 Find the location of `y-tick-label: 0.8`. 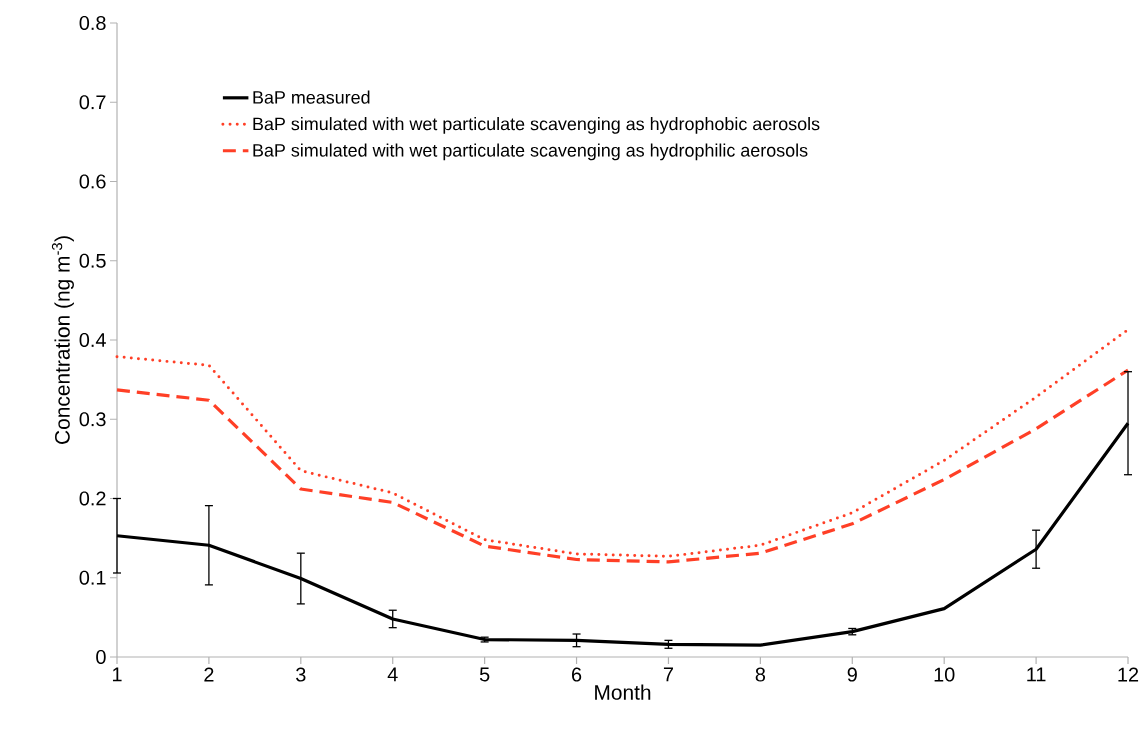

y-tick-label: 0.8 is located at coordinates (92, 23).